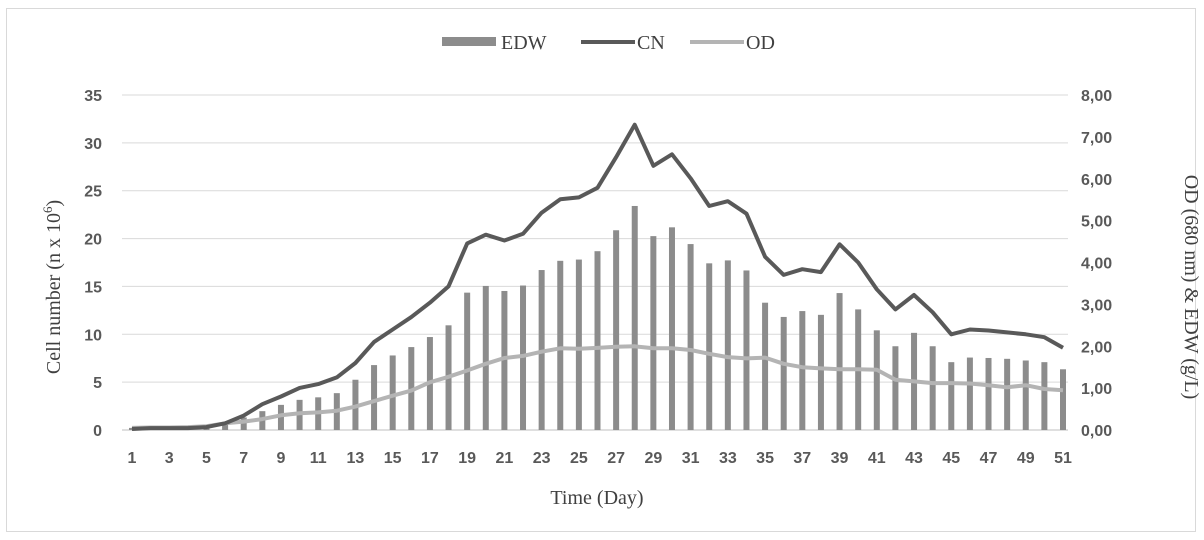  I want to click on y-left-tick-label: 10, so click(93, 335).